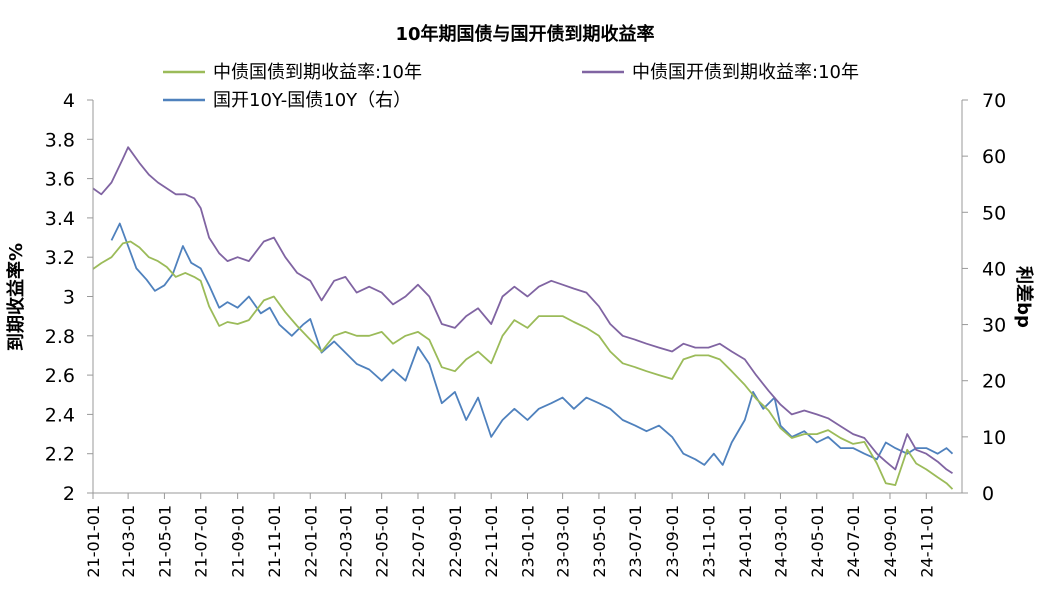 This screenshot has height=612, width=1051. Describe the element at coordinates (994, 438) in the screenshot. I see `y-tick-right-label: 10` at that location.